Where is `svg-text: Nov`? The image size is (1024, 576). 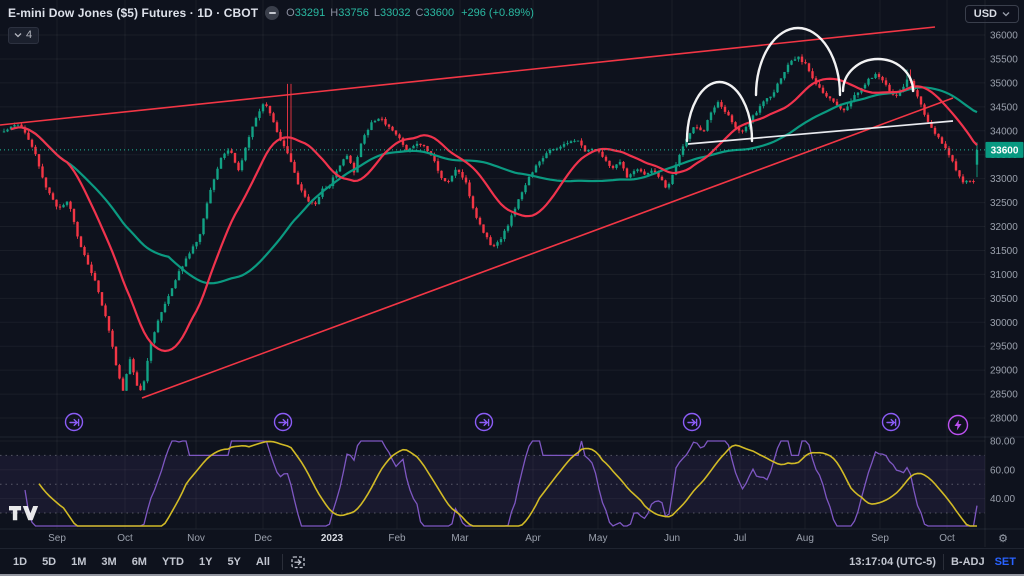 svg-text: Nov is located at coordinates (196, 538).